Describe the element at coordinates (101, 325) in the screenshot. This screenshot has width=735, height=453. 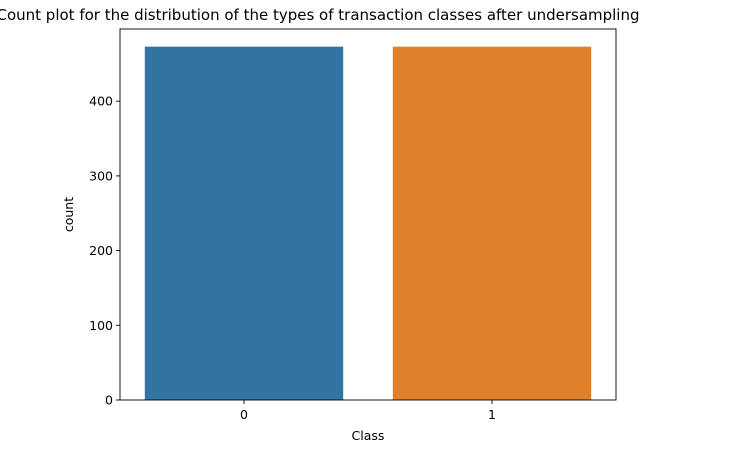
I see `y-tick-label: 100` at that location.